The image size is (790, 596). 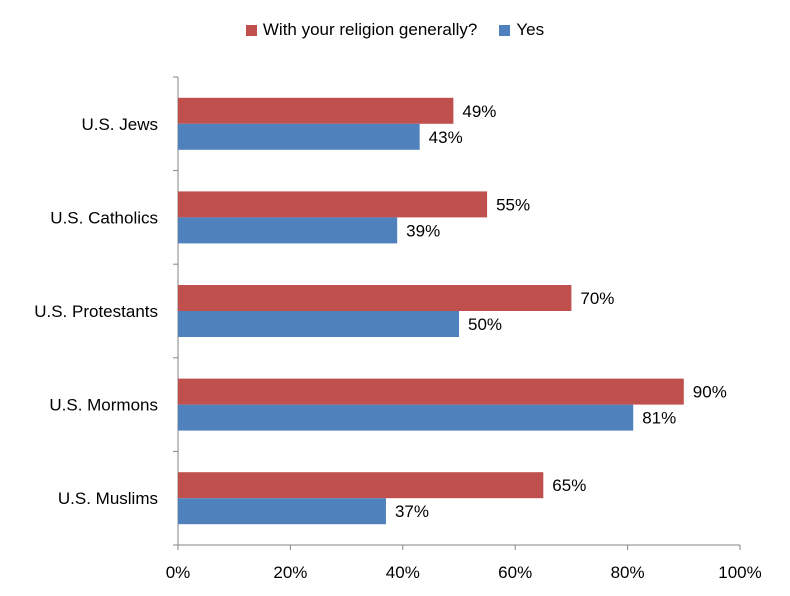 What do you see at coordinates (178, 572) in the screenshot?
I see `x-tick-label: 0%` at bounding box center [178, 572].